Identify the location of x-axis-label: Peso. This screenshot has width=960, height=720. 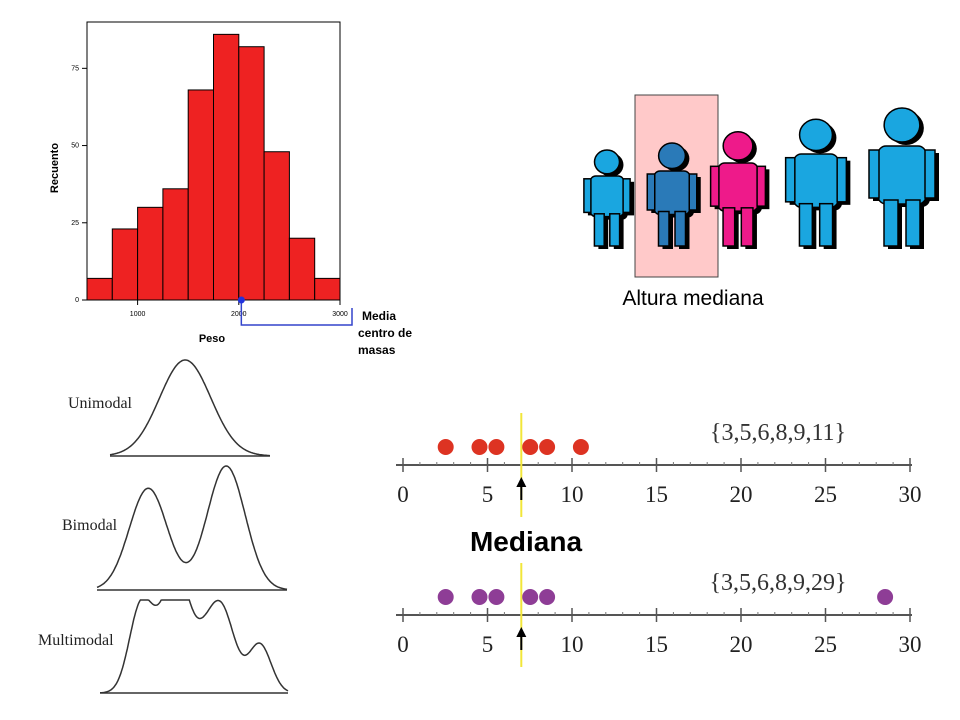
(212, 339).